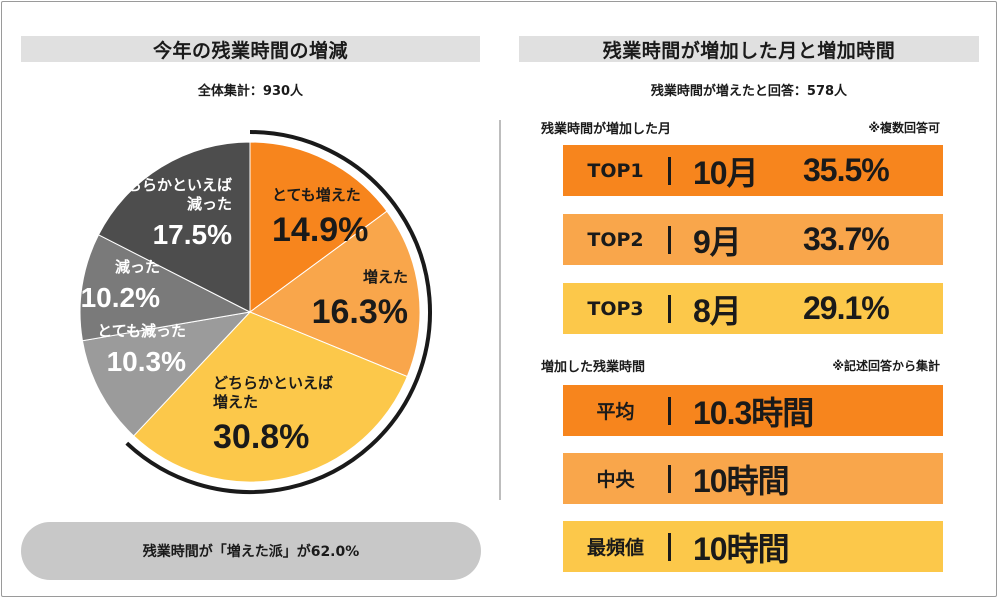  What do you see at coordinates (615, 480) in the screenshot?
I see `hours-label: 中央` at bounding box center [615, 480].